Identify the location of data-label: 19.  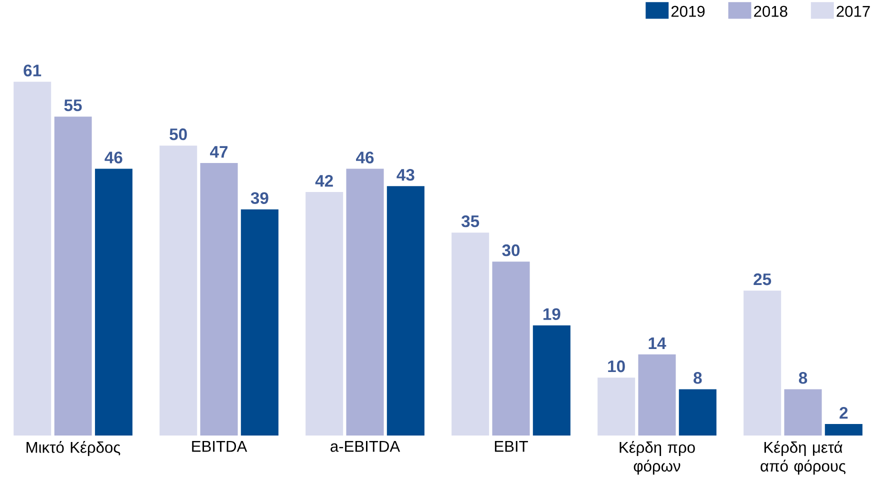
(551, 314).